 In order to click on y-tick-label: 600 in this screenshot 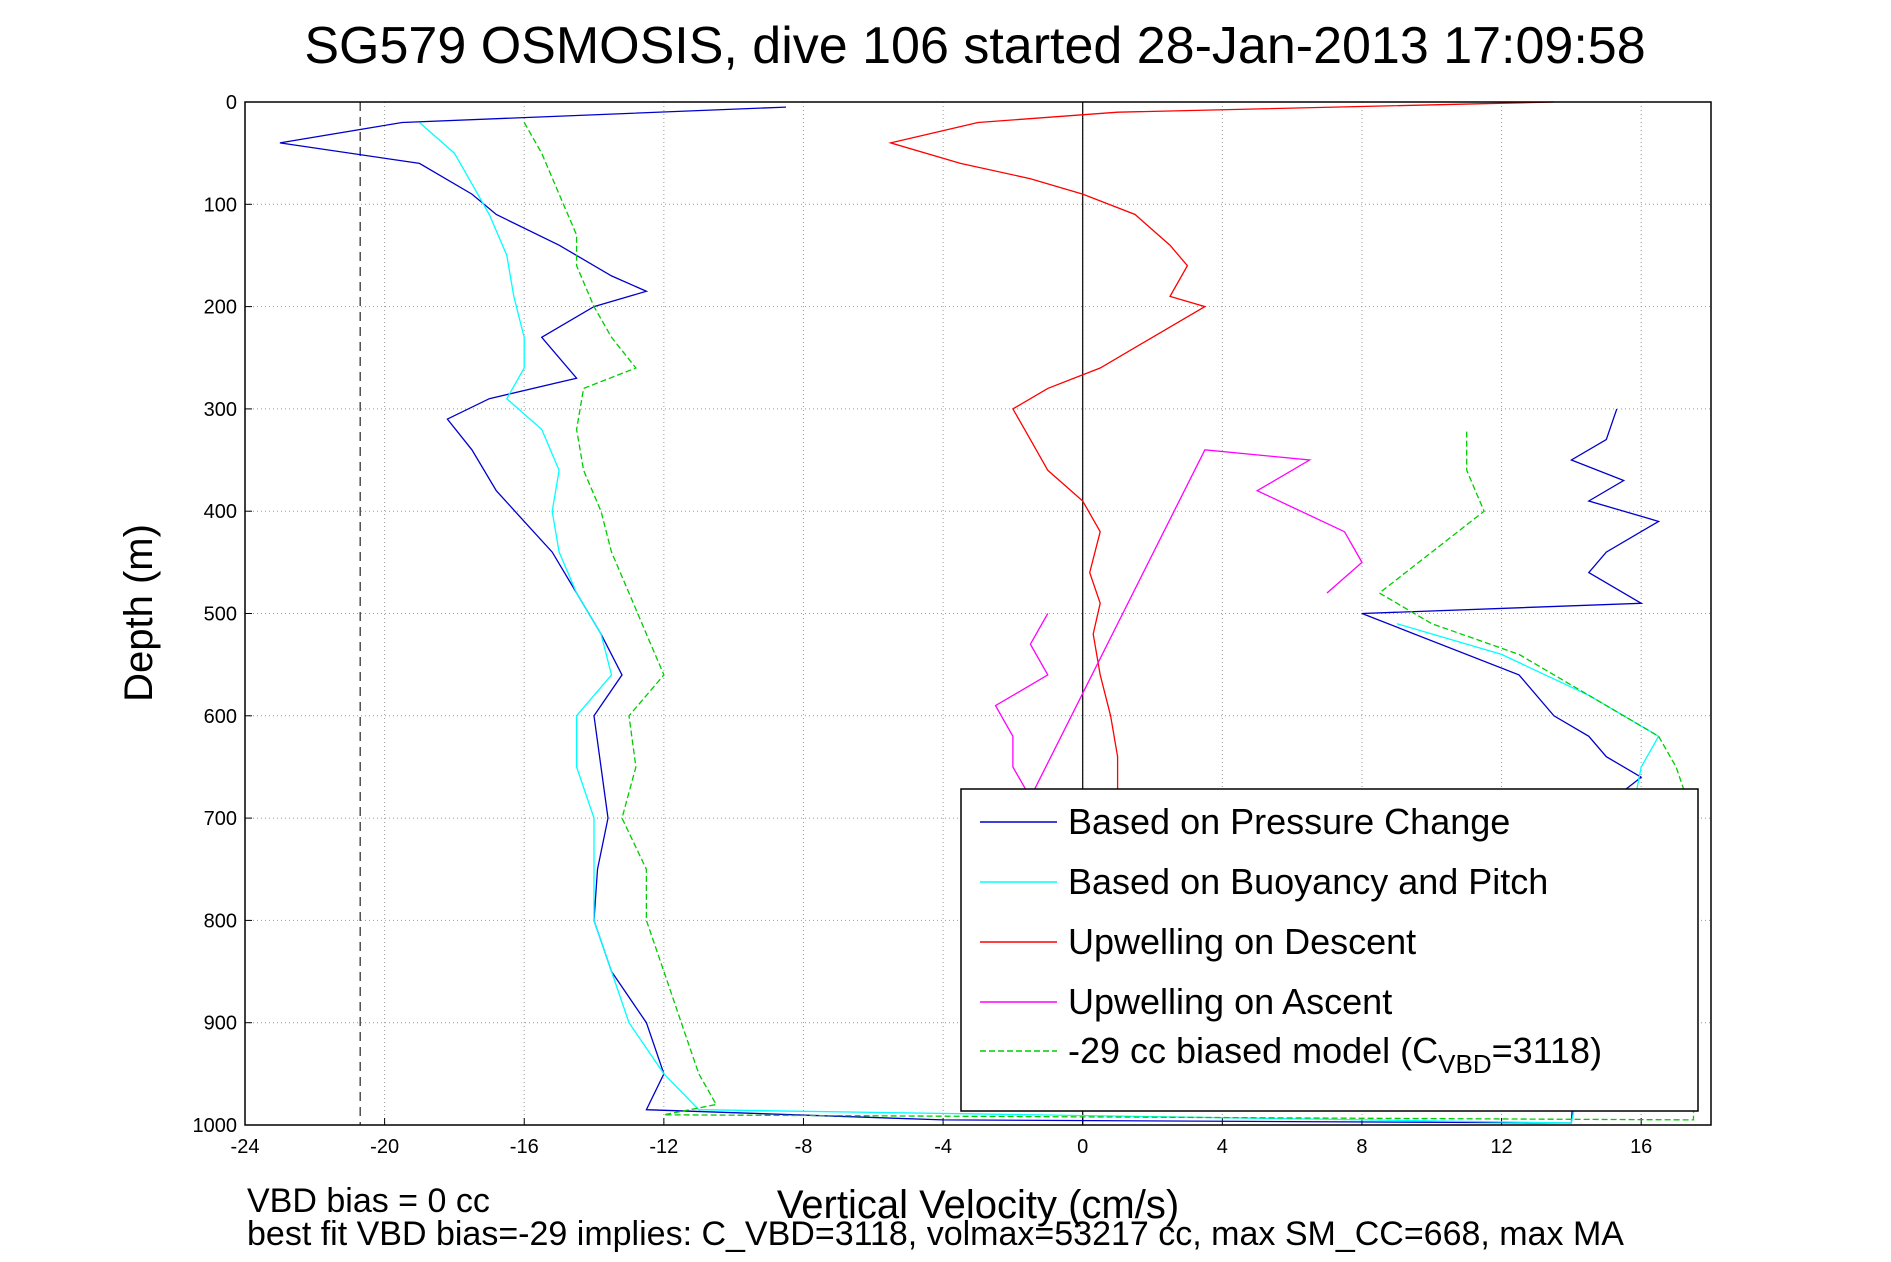, I will do `click(220, 717)`.